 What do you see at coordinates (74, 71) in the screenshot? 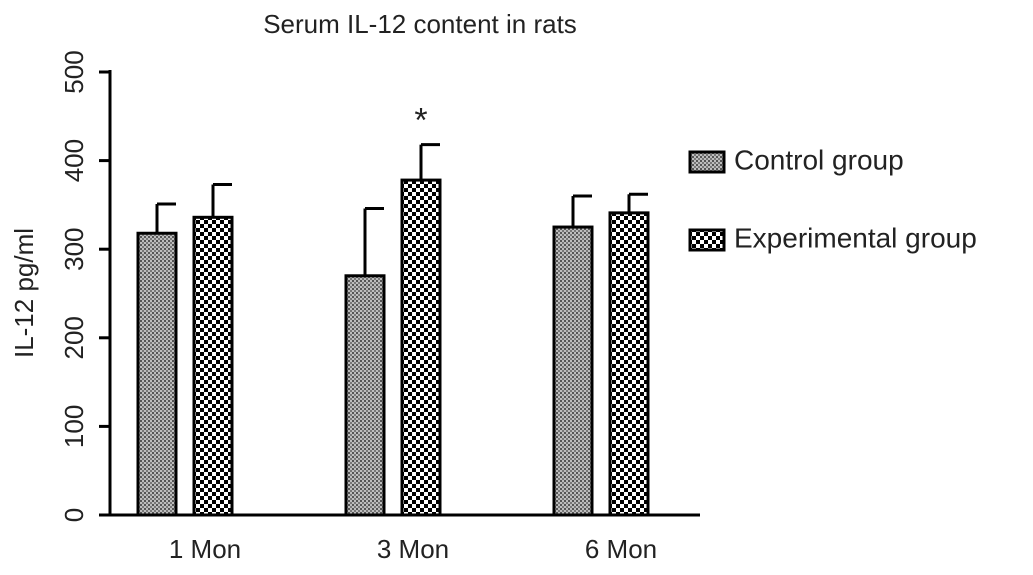
I see `y-tick-label: 500` at bounding box center [74, 71].